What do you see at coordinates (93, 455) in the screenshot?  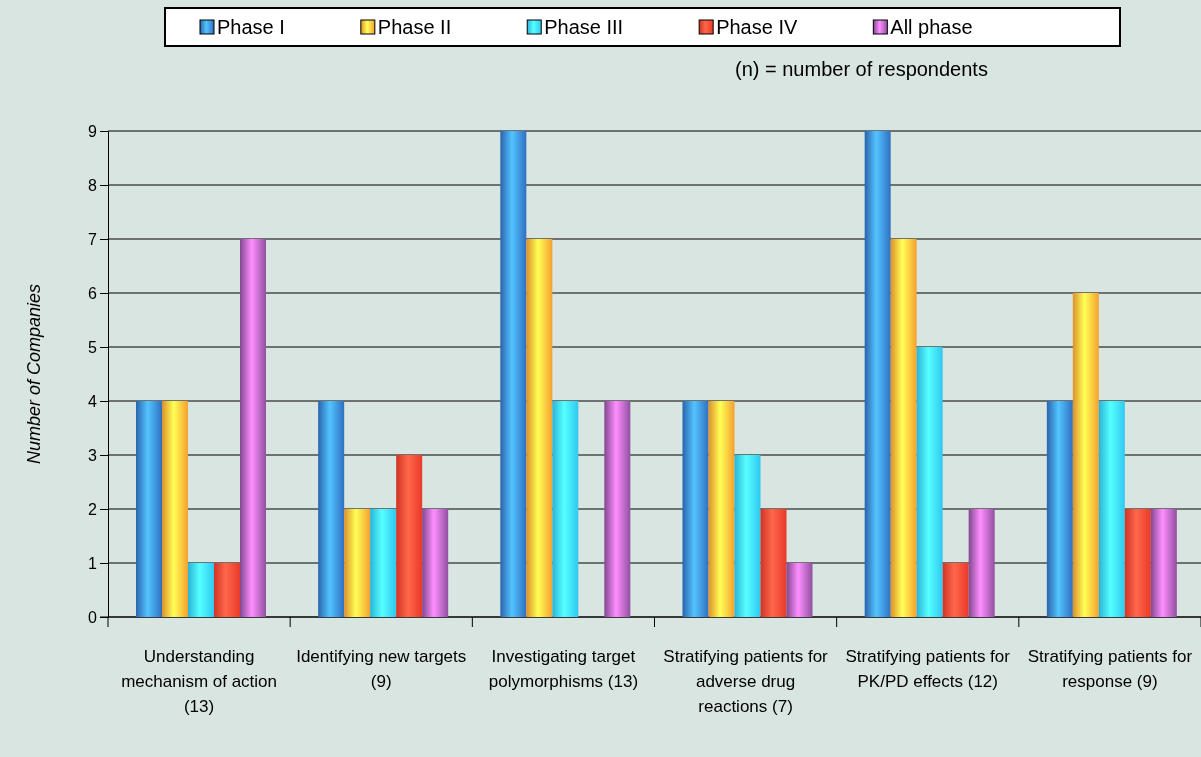 I see `y-tick-label: 3` at bounding box center [93, 455].